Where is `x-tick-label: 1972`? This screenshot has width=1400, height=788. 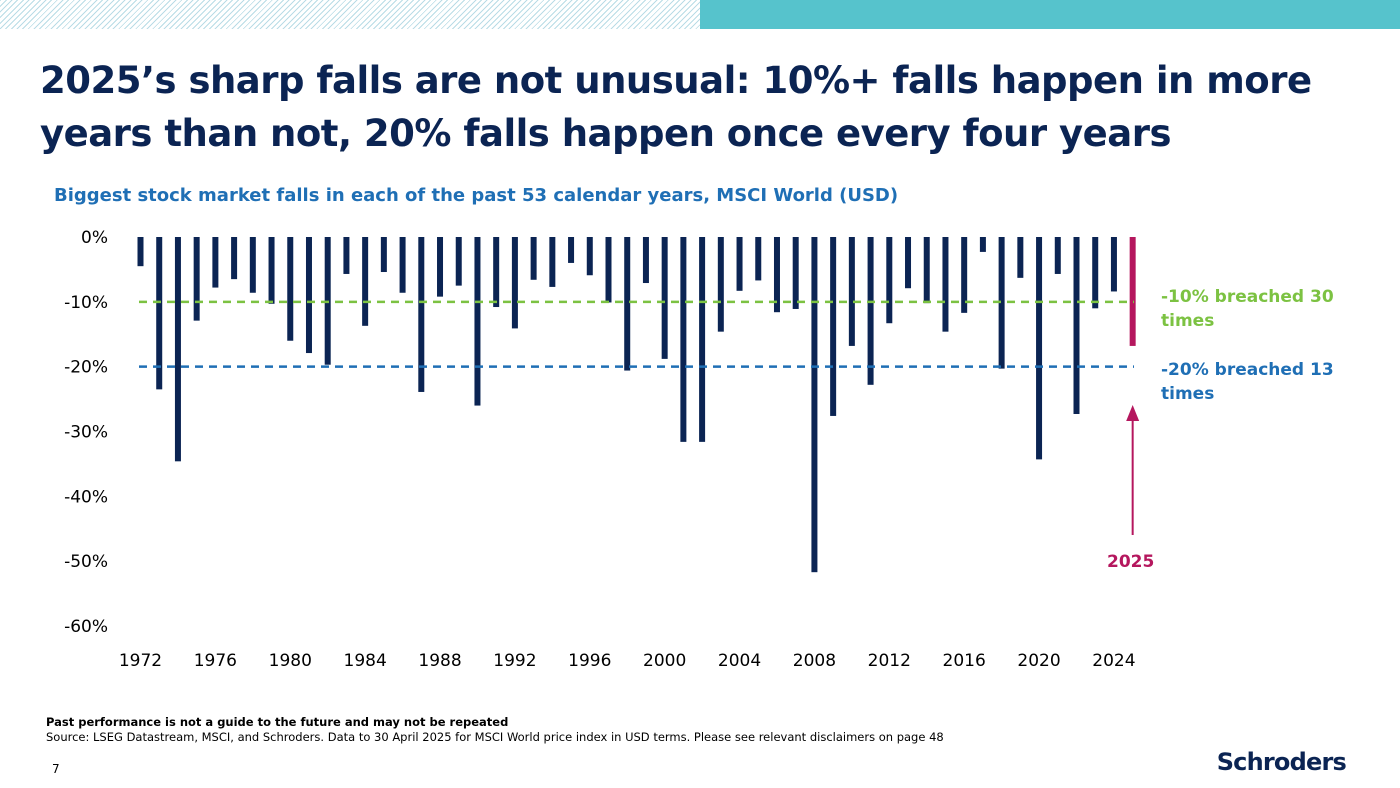 x-tick-label: 1972 is located at coordinates (140, 661).